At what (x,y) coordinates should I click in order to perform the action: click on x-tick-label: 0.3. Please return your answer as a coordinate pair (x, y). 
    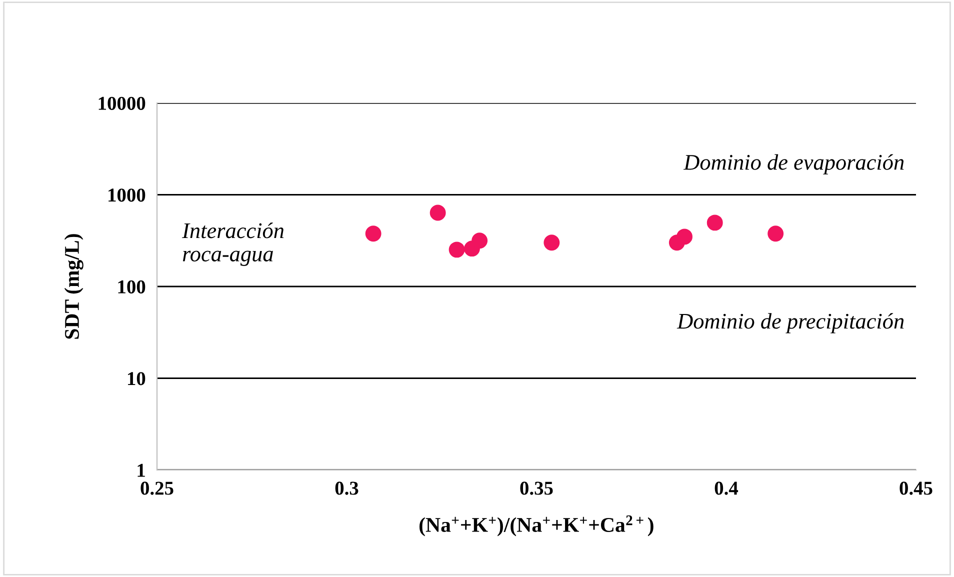
    Looking at the image, I should click on (346, 488).